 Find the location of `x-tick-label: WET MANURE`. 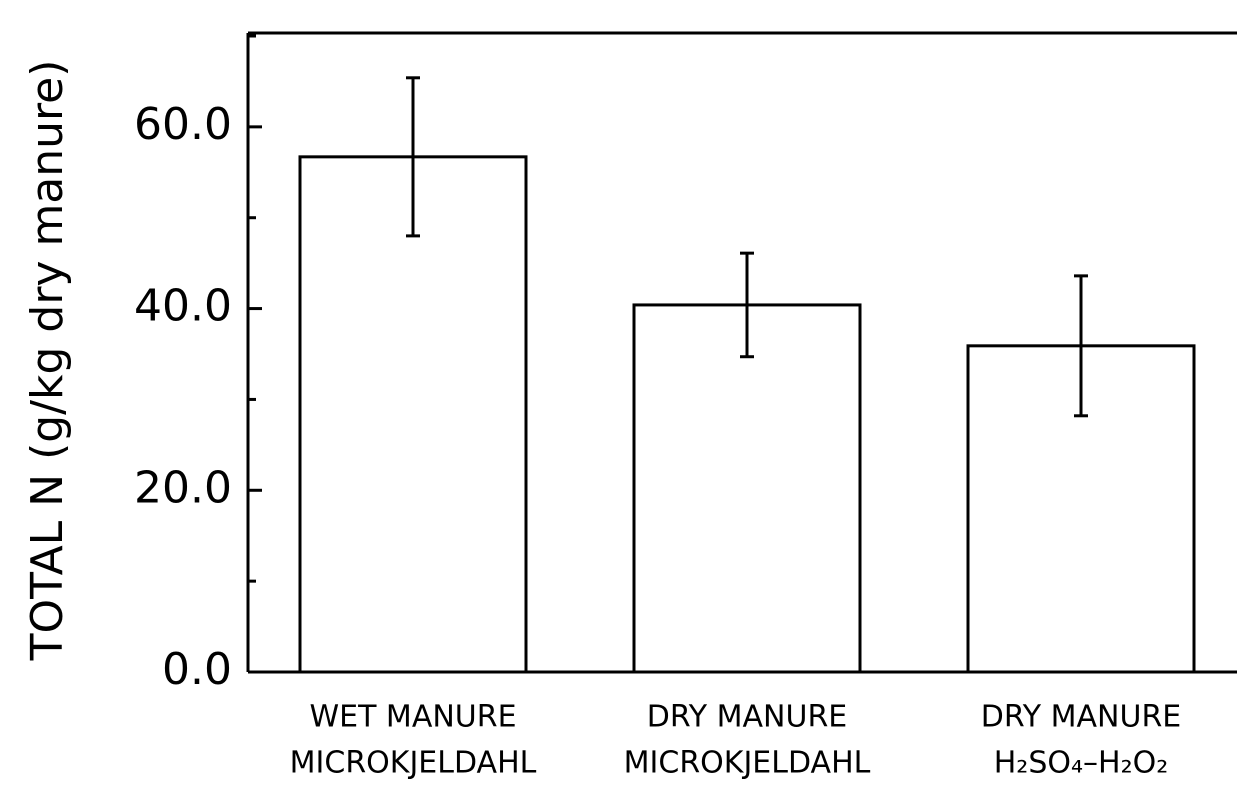

x-tick-label: WET MANURE is located at coordinates (412, 717).